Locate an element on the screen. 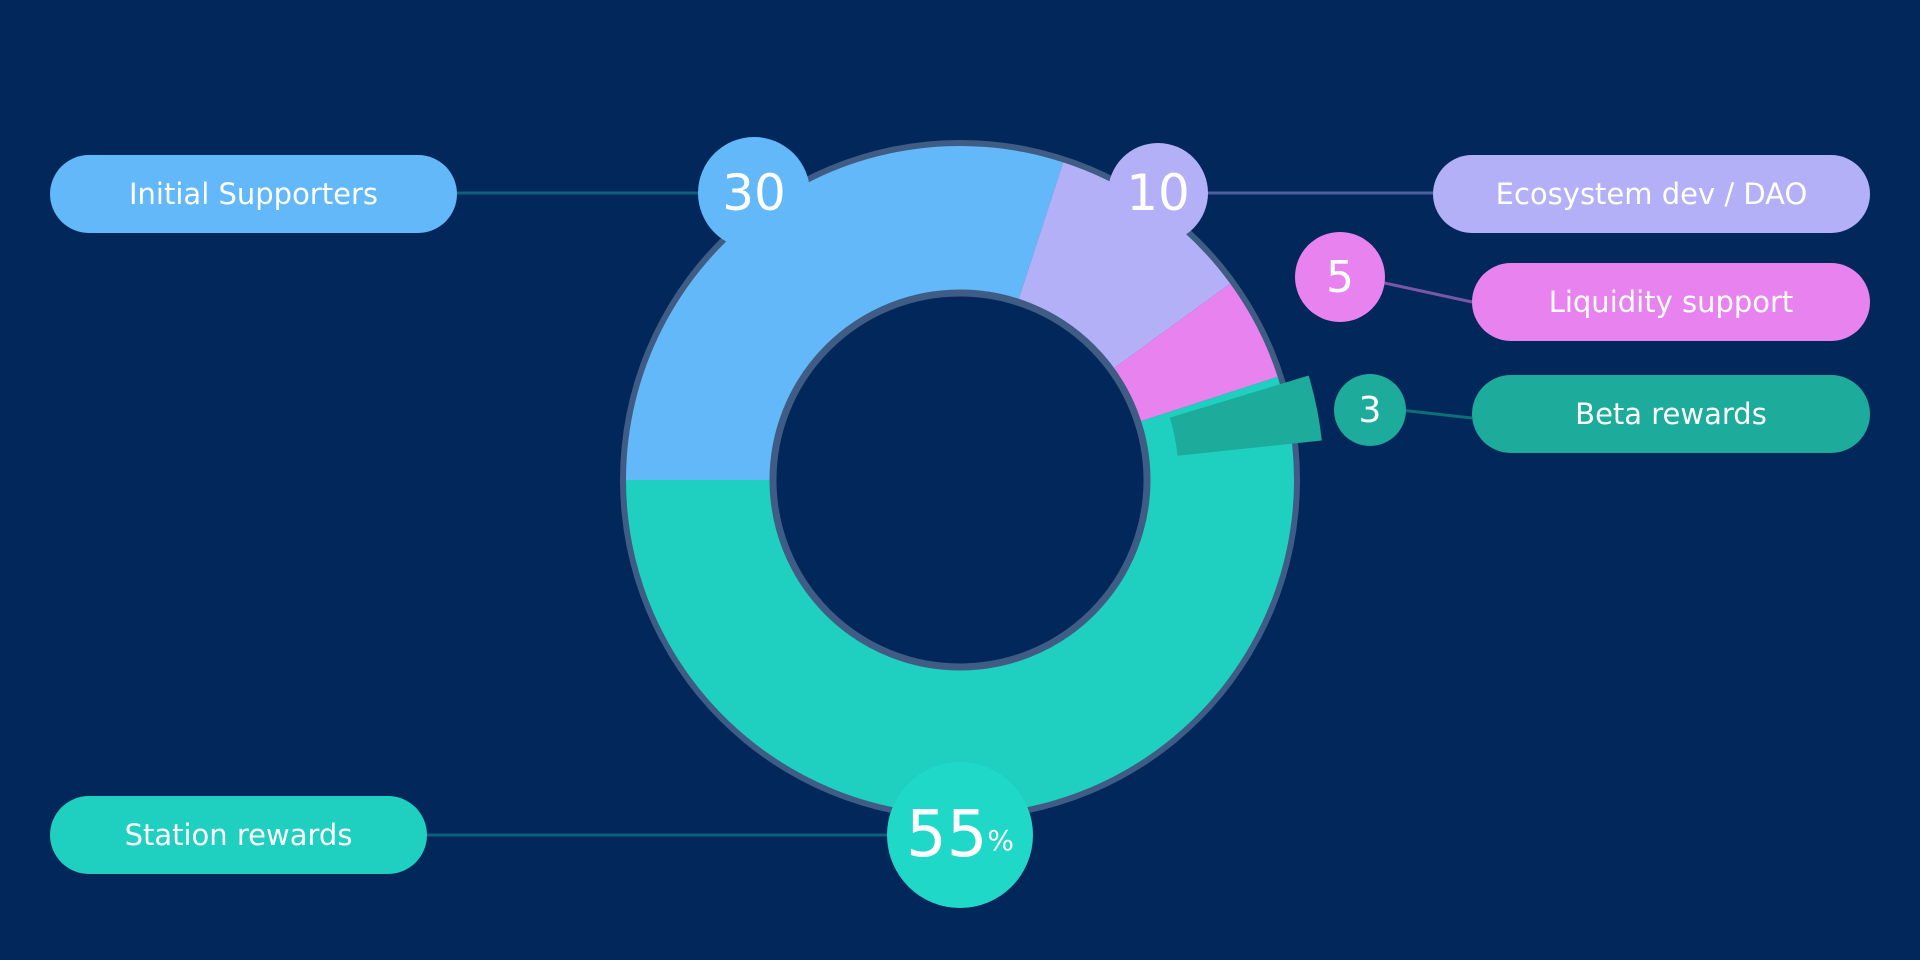 This screenshot has height=960, width=1920. label-liquidity-support: Liquidity support is located at coordinates (1671, 302).